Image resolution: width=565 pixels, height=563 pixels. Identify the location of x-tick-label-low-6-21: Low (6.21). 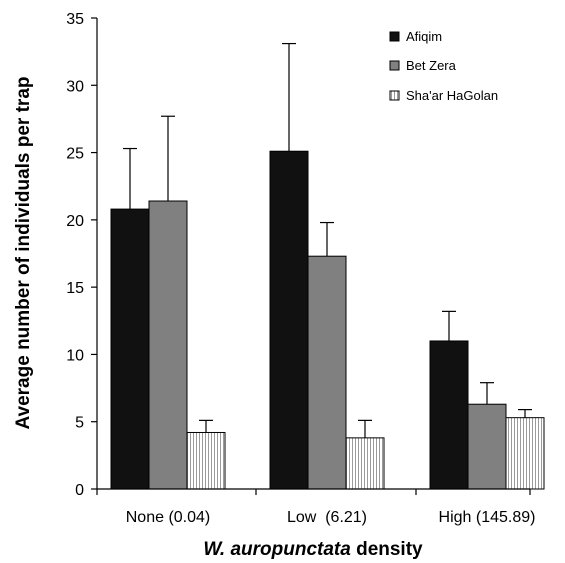
(327, 517).